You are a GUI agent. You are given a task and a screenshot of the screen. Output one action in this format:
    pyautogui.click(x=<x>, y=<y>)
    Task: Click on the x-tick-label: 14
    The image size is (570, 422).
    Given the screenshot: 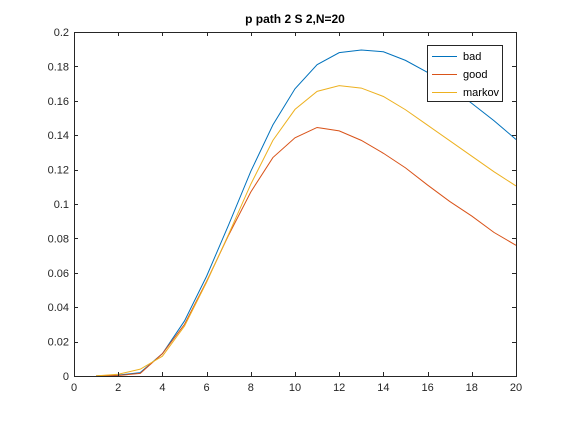 What is the action you would take?
    pyautogui.click(x=383, y=388)
    